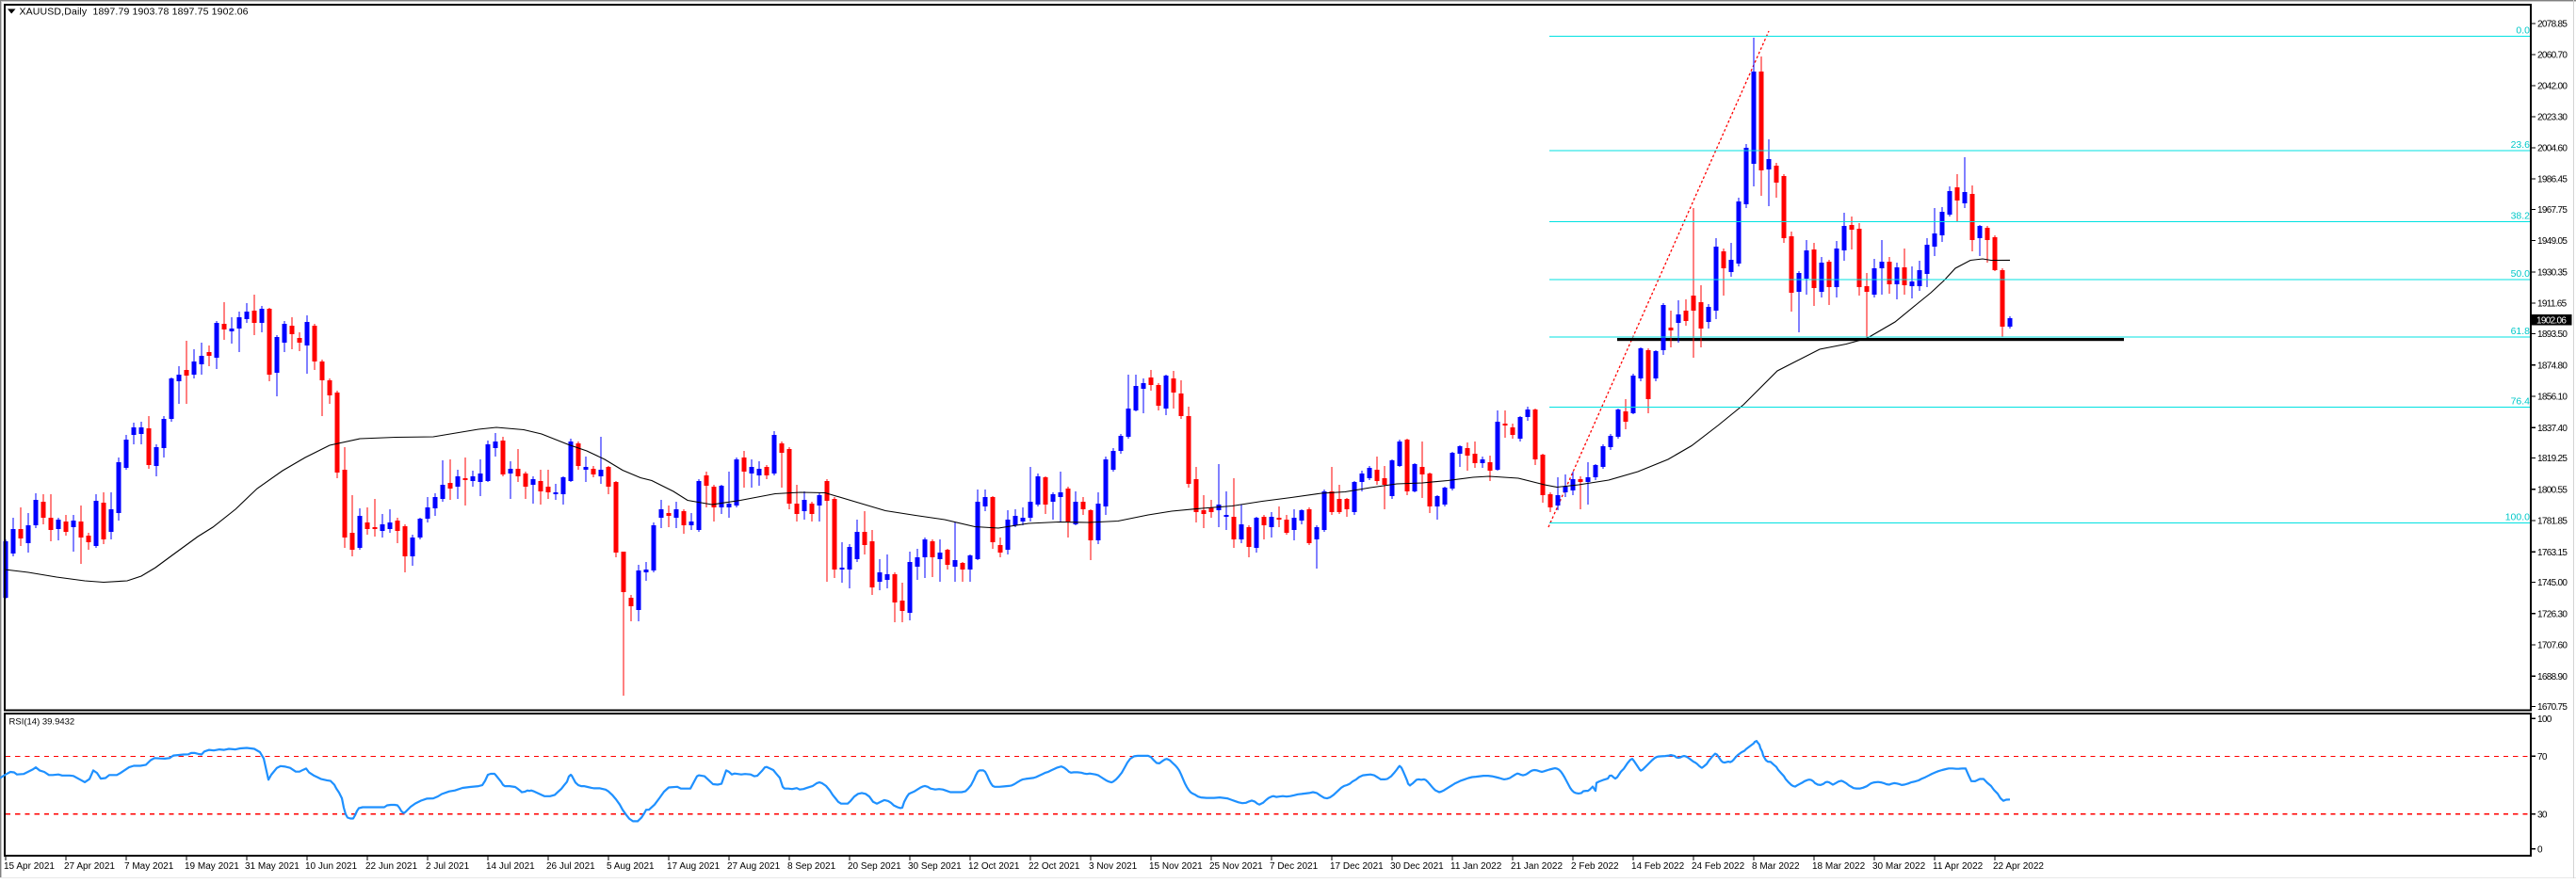 The width and height of the screenshot is (2576, 883). I want to click on svg-text: 5 Aug 2021, so click(631, 866).